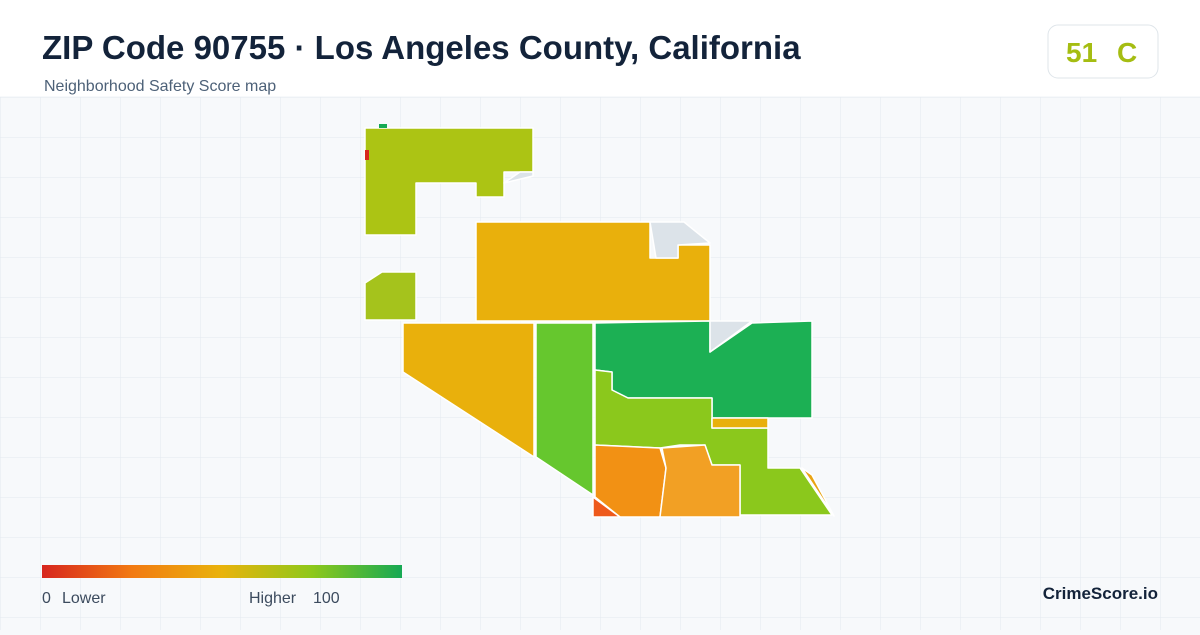  What do you see at coordinates (46, 598) in the screenshot?
I see `legend-min: 0` at bounding box center [46, 598].